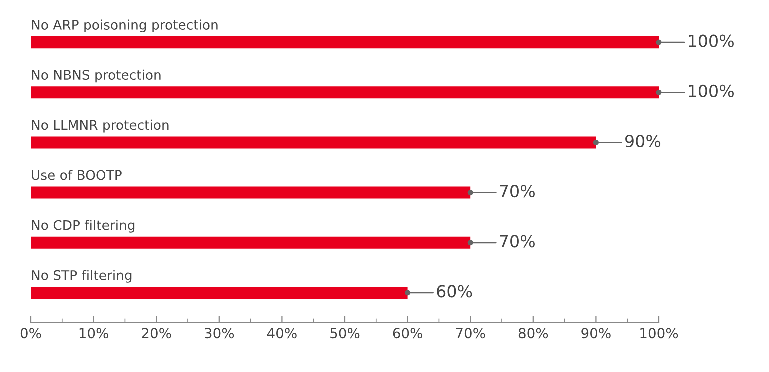 The width and height of the screenshot is (769, 372). What do you see at coordinates (82, 276) in the screenshot?
I see `y-tick-label: No STP filtering` at bounding box center [82, 276].